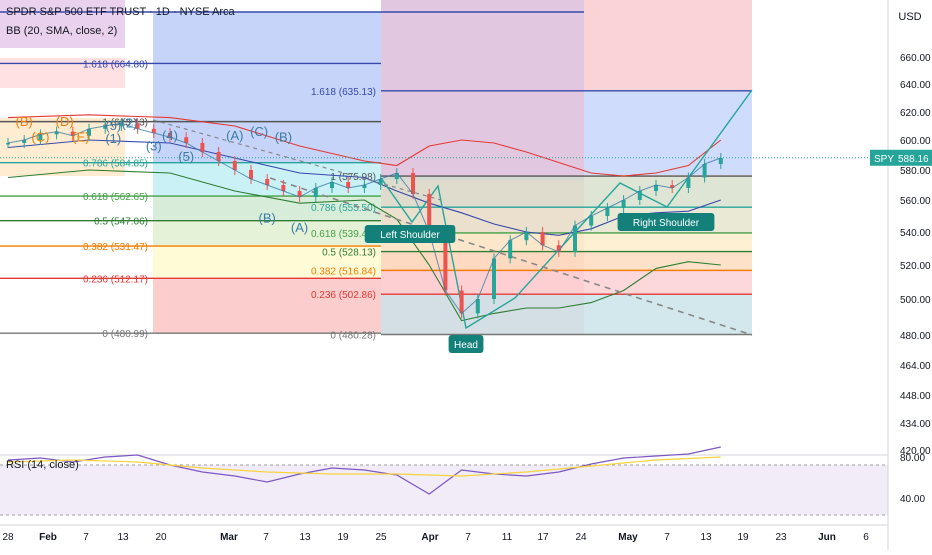 This screenshot has height=555, width=932. Describe the element at coordinates (353, 177) in the screenshot. I see `fib-right-label: 1 (575.98)` at that location.